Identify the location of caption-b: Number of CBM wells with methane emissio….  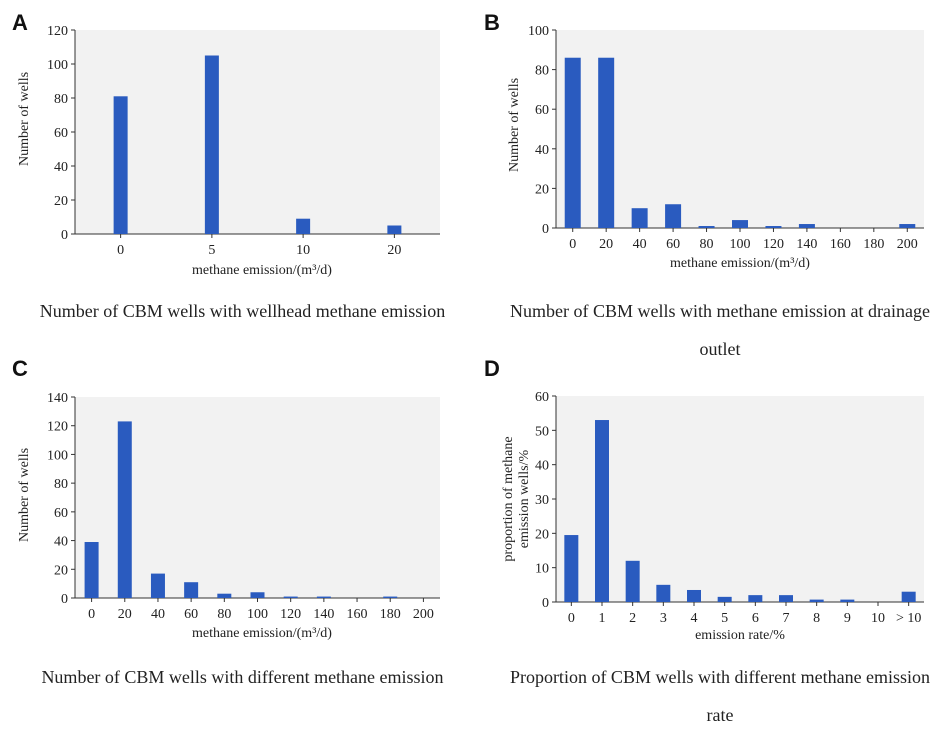
(720, 330).